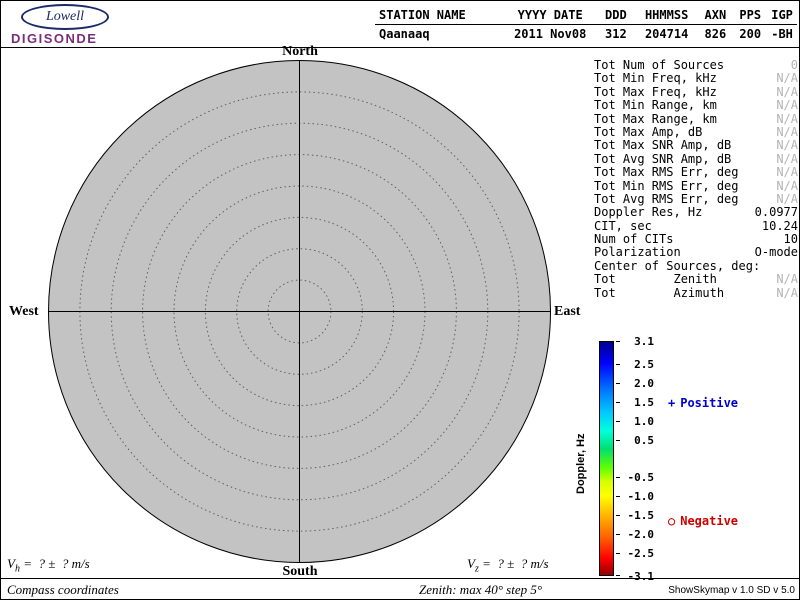  Describe the element at coordinates (663, 145) in the screenshot. I see `stat-label: Tot Max SNR Amp, dB` at that location.